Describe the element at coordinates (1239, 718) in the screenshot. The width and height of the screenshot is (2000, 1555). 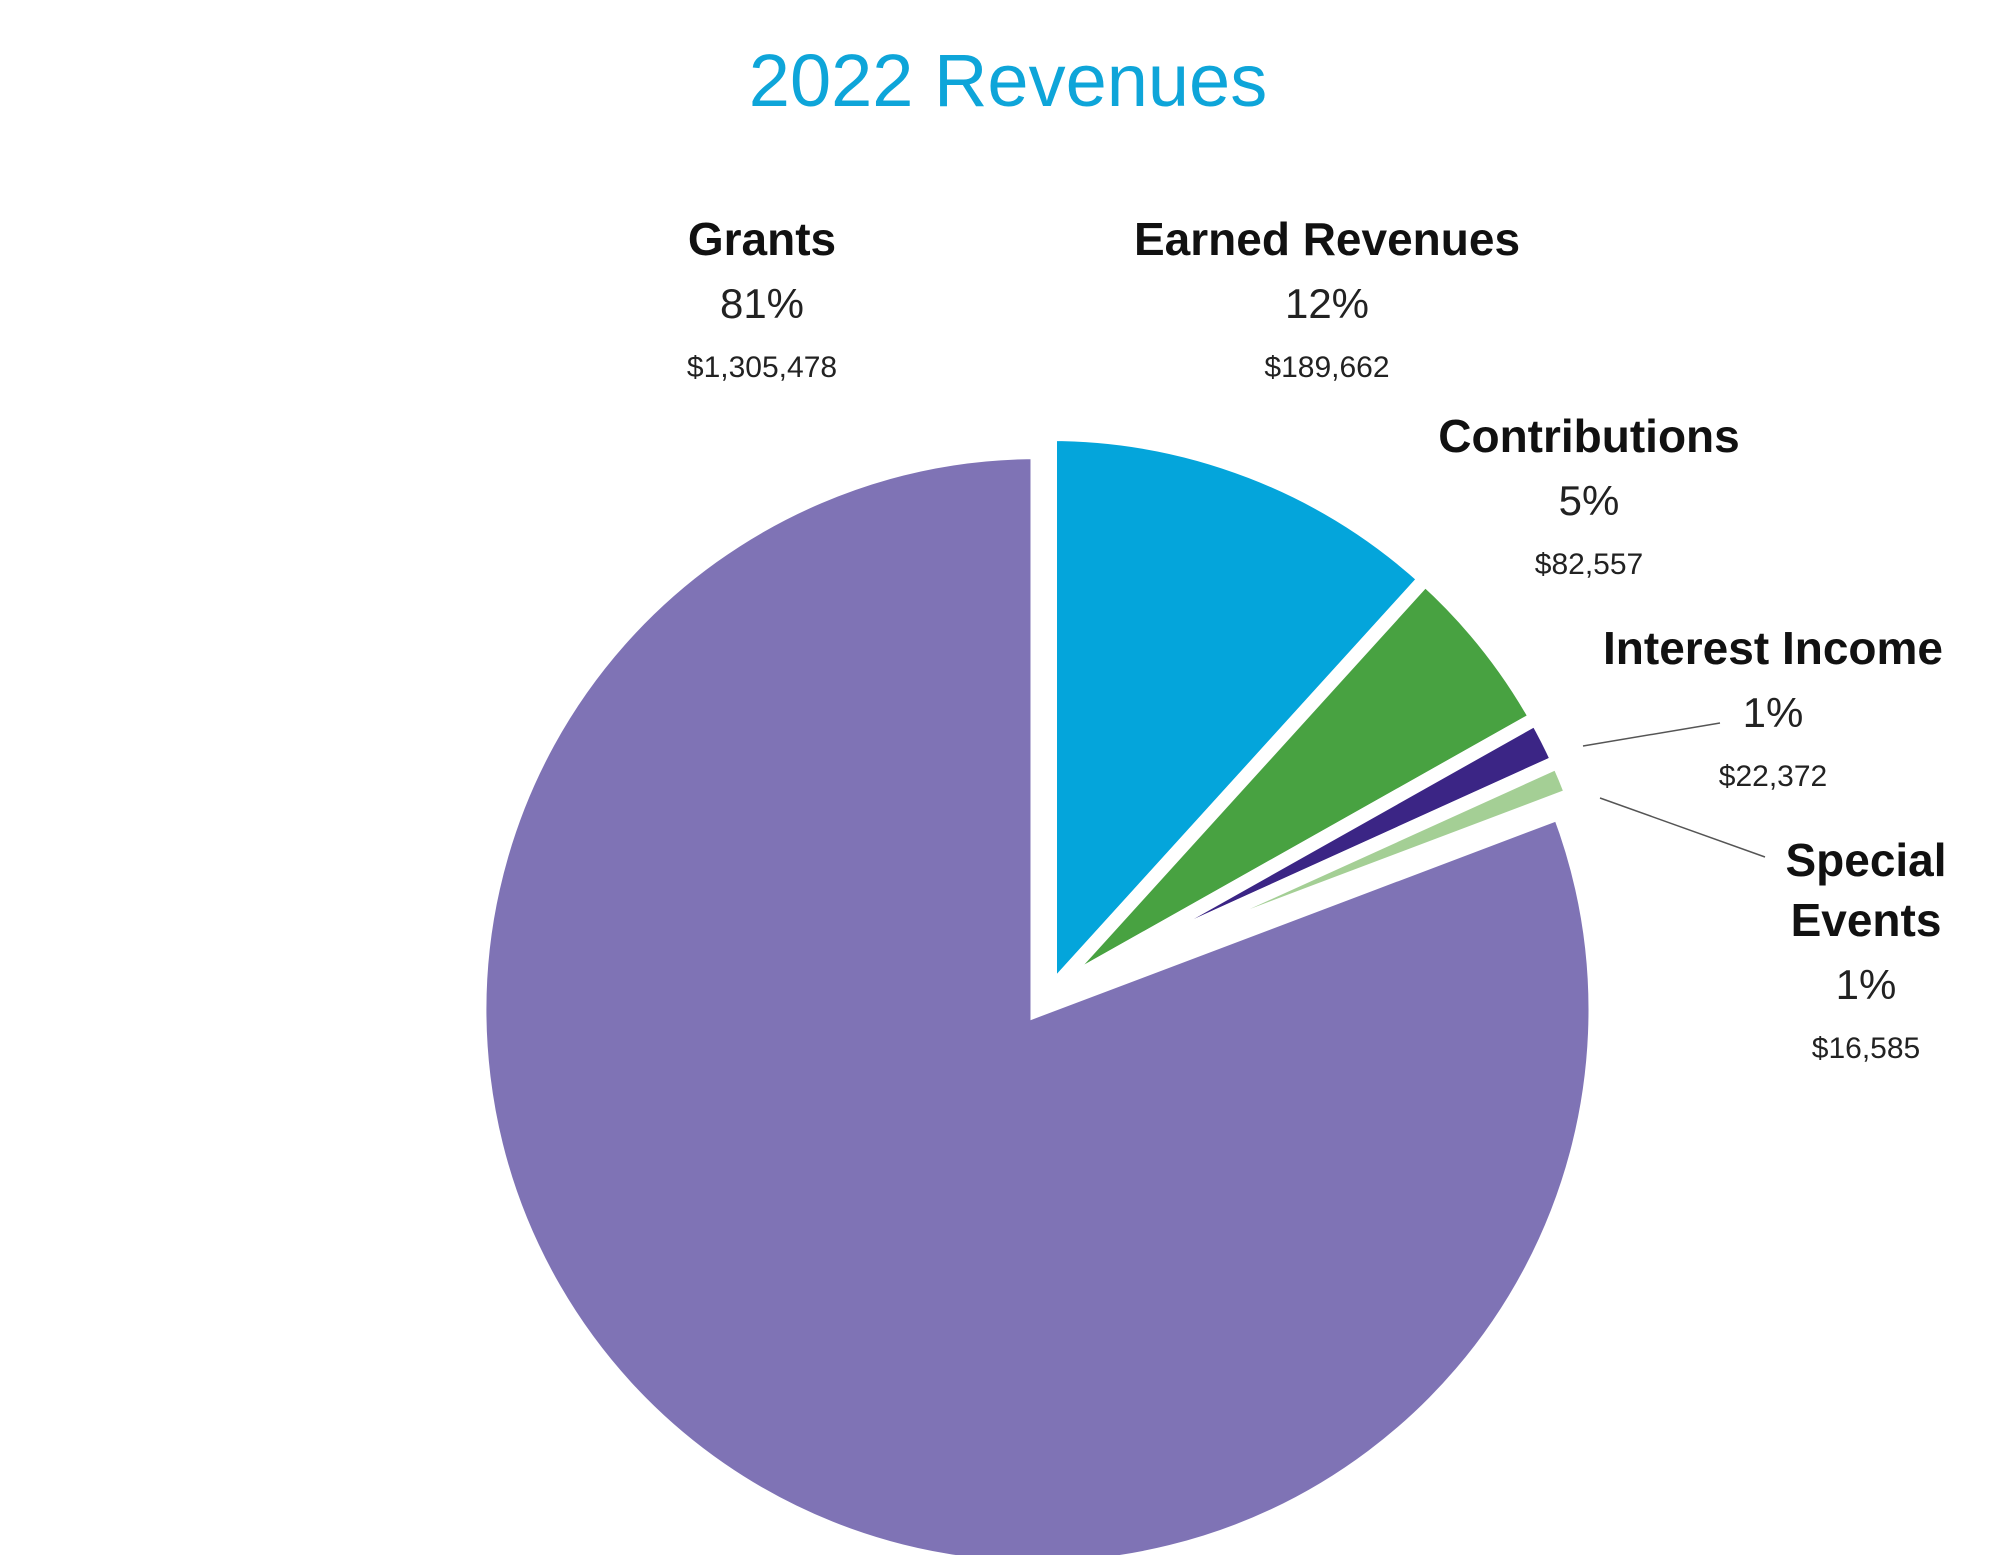
I see `pie-slice-earned-revenues` at that location.